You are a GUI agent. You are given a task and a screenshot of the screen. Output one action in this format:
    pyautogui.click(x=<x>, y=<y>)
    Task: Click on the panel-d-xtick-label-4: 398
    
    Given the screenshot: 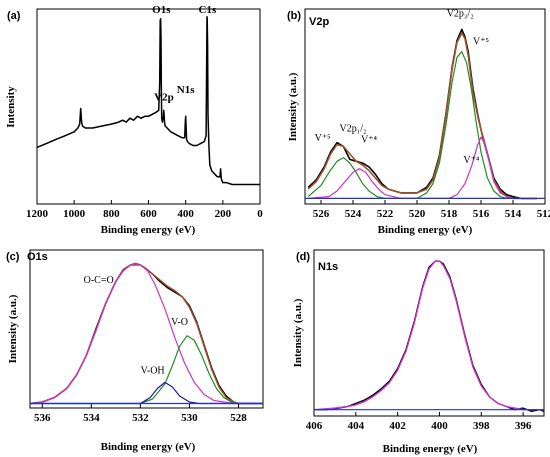 What is the action you would take?
    pyautogui.click(x=481, y=426)
    